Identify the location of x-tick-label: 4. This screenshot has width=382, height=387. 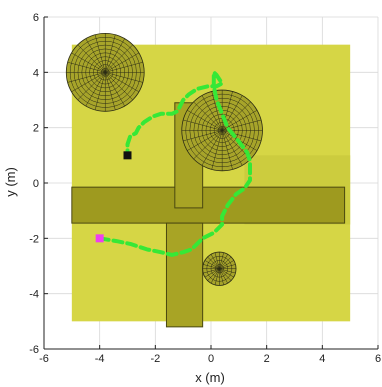
(322, 359).